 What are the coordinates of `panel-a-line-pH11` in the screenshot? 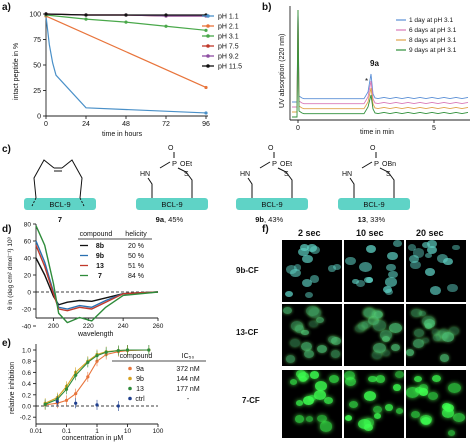 It's located at (126, 64).